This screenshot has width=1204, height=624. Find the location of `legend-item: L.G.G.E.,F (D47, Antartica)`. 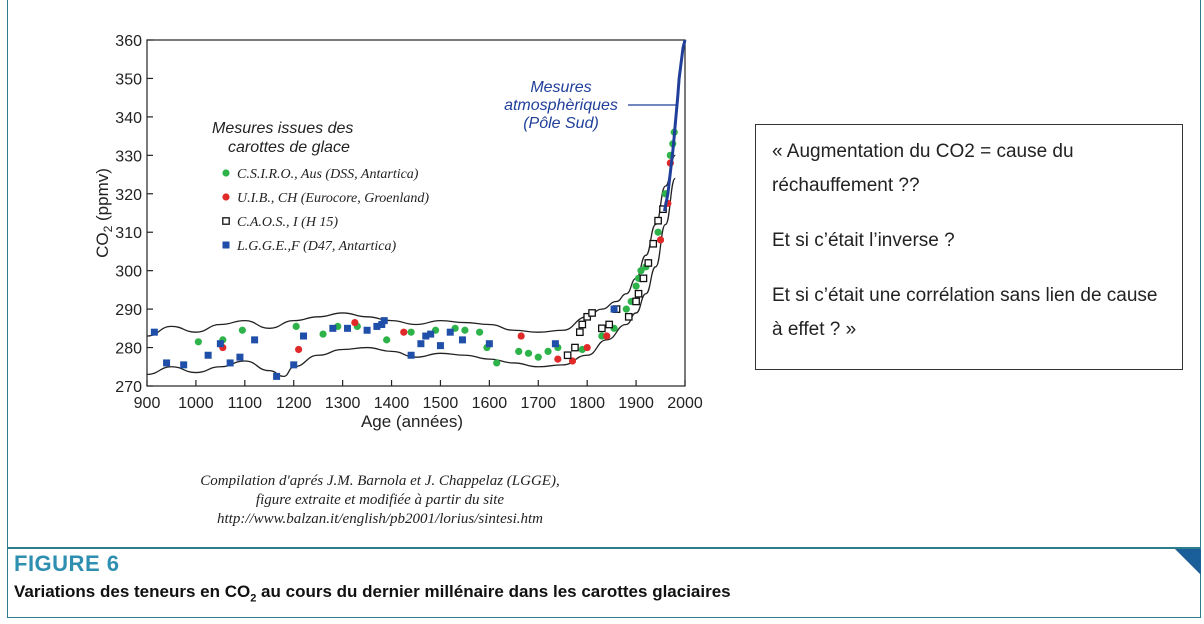

legend-item: L.G.G.E.,F (D47, Antartica) is located at coordinates (309, 246).